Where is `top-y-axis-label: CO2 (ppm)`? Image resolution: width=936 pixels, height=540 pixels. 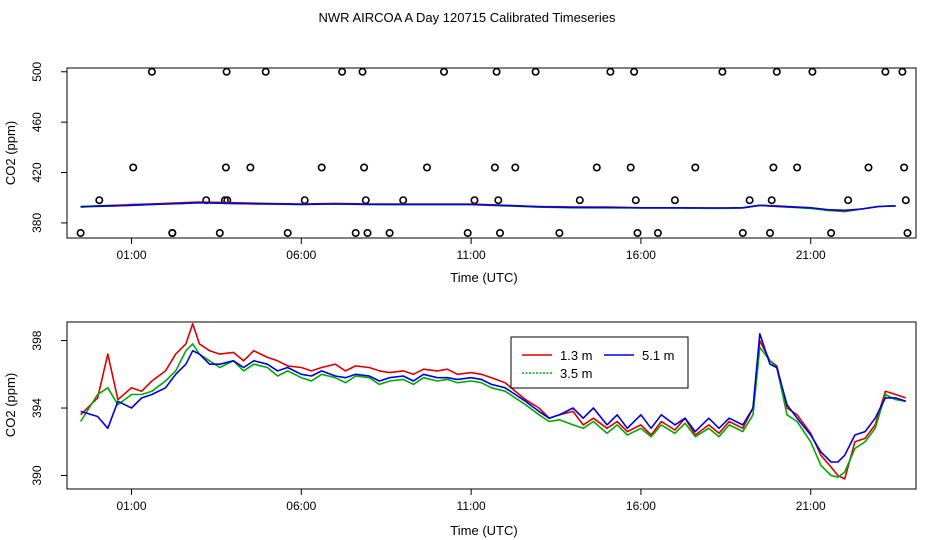
top-y-axis-label: CO2 (ppm) is located at coordinates (10, 153).